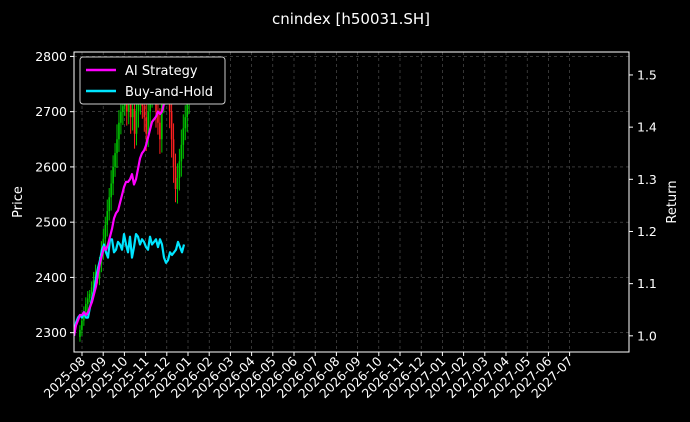  What do you see at coordinates (647, 179) in the screenshot?
I see `y2-tick-label: 1.3` at bounding box center [647, 179].